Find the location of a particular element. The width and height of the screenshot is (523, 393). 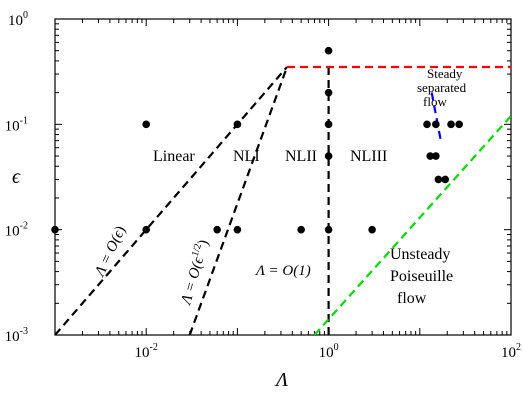

x-axis-label: Λ is located at coordinates (281, 380).